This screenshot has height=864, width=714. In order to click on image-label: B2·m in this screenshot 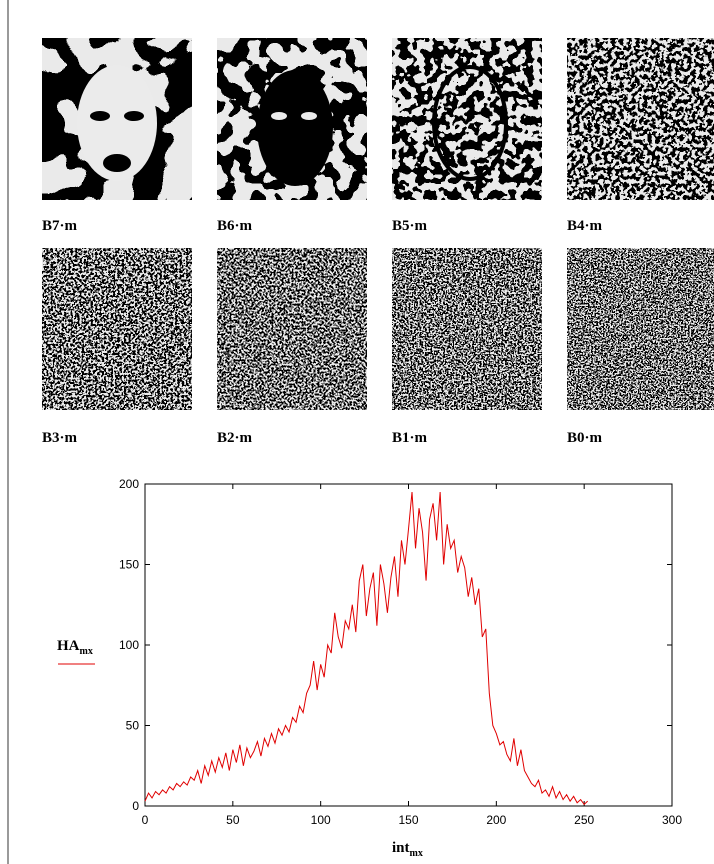, I will do `click(235, 438)`.